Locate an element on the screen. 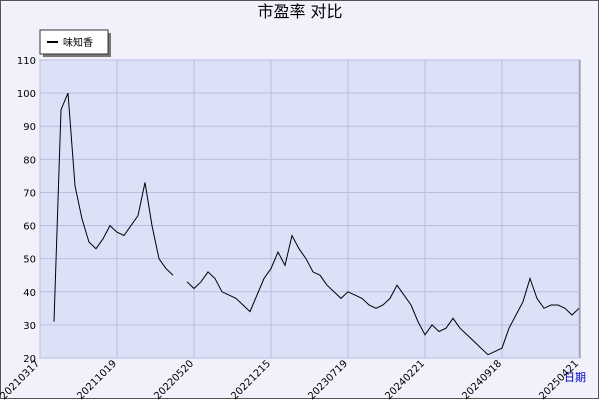  y-tick-label: 20 is located at coordinates (29, 359).